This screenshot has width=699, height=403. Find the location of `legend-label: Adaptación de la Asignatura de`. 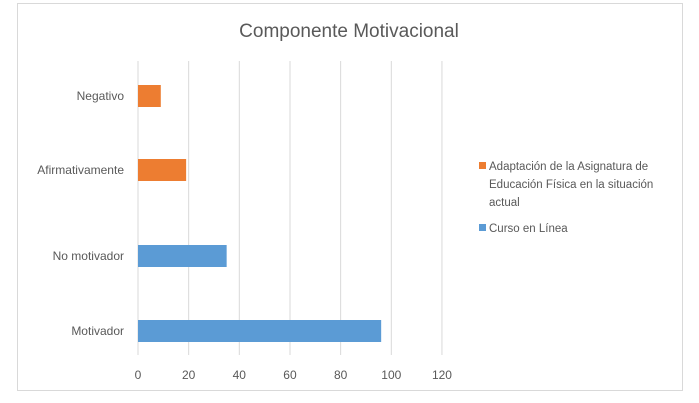

legend-label: Adaptación de la Asignatura de is located at coordinates (568, 167).